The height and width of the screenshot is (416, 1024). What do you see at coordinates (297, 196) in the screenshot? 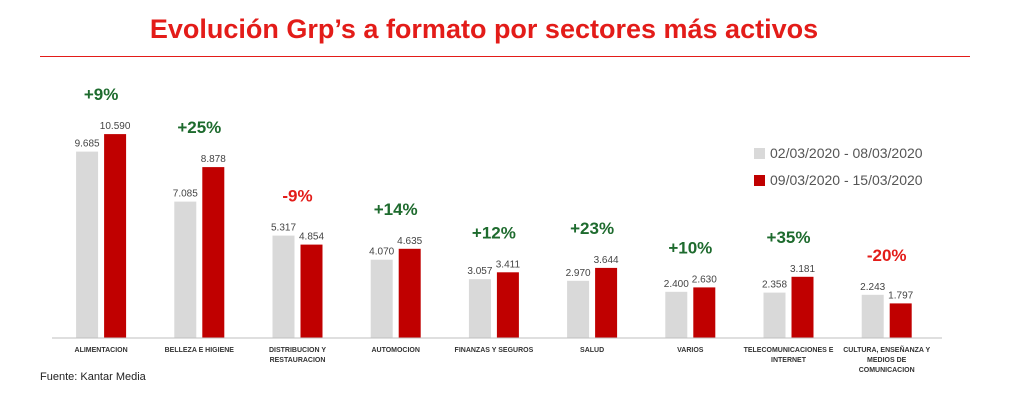
I see `change-percent-label: -9%` at bounding box center [297, 196].